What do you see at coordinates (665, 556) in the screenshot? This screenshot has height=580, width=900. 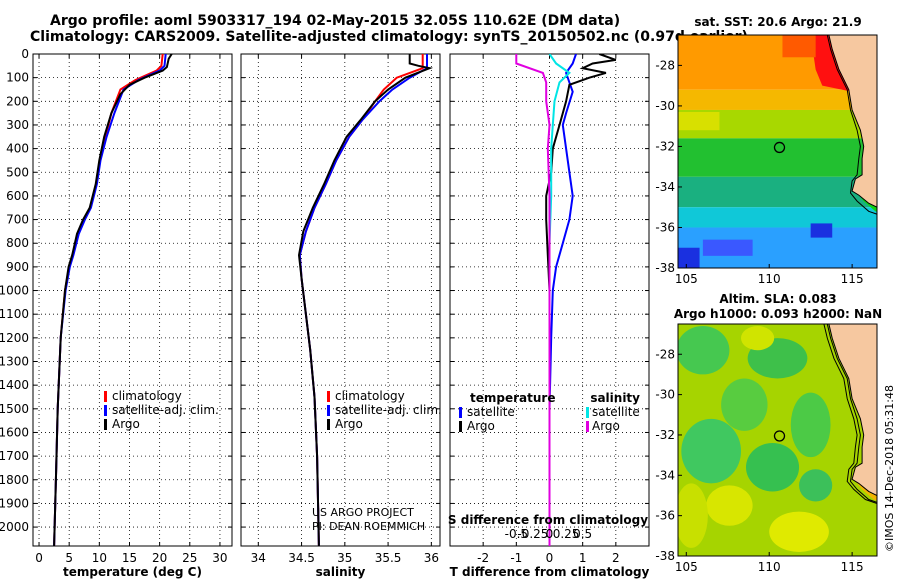 I see `map-y-tick-label: -38` at bounding box center [665, 556].